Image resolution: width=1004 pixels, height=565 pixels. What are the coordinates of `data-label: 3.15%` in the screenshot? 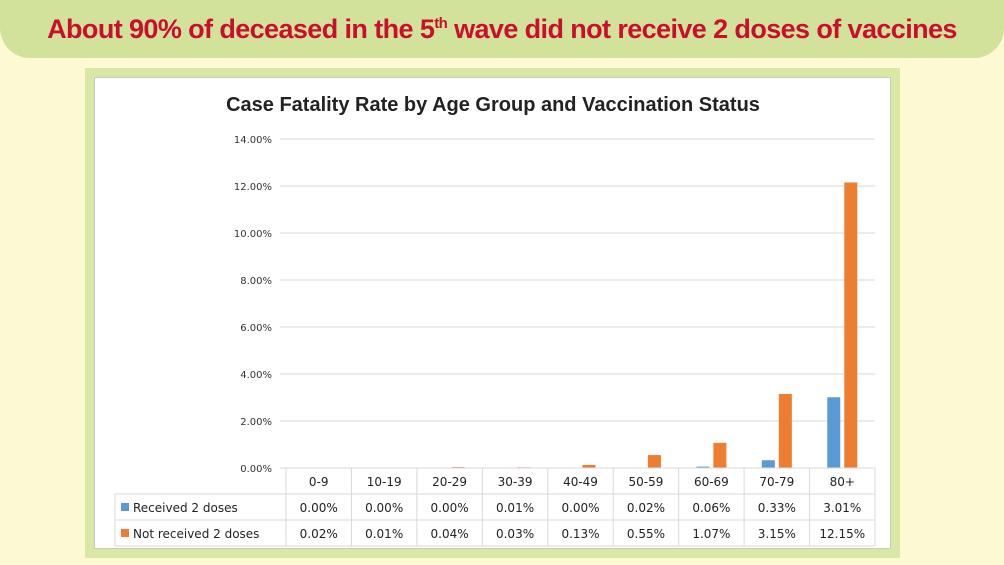 It's located at (777, 534).